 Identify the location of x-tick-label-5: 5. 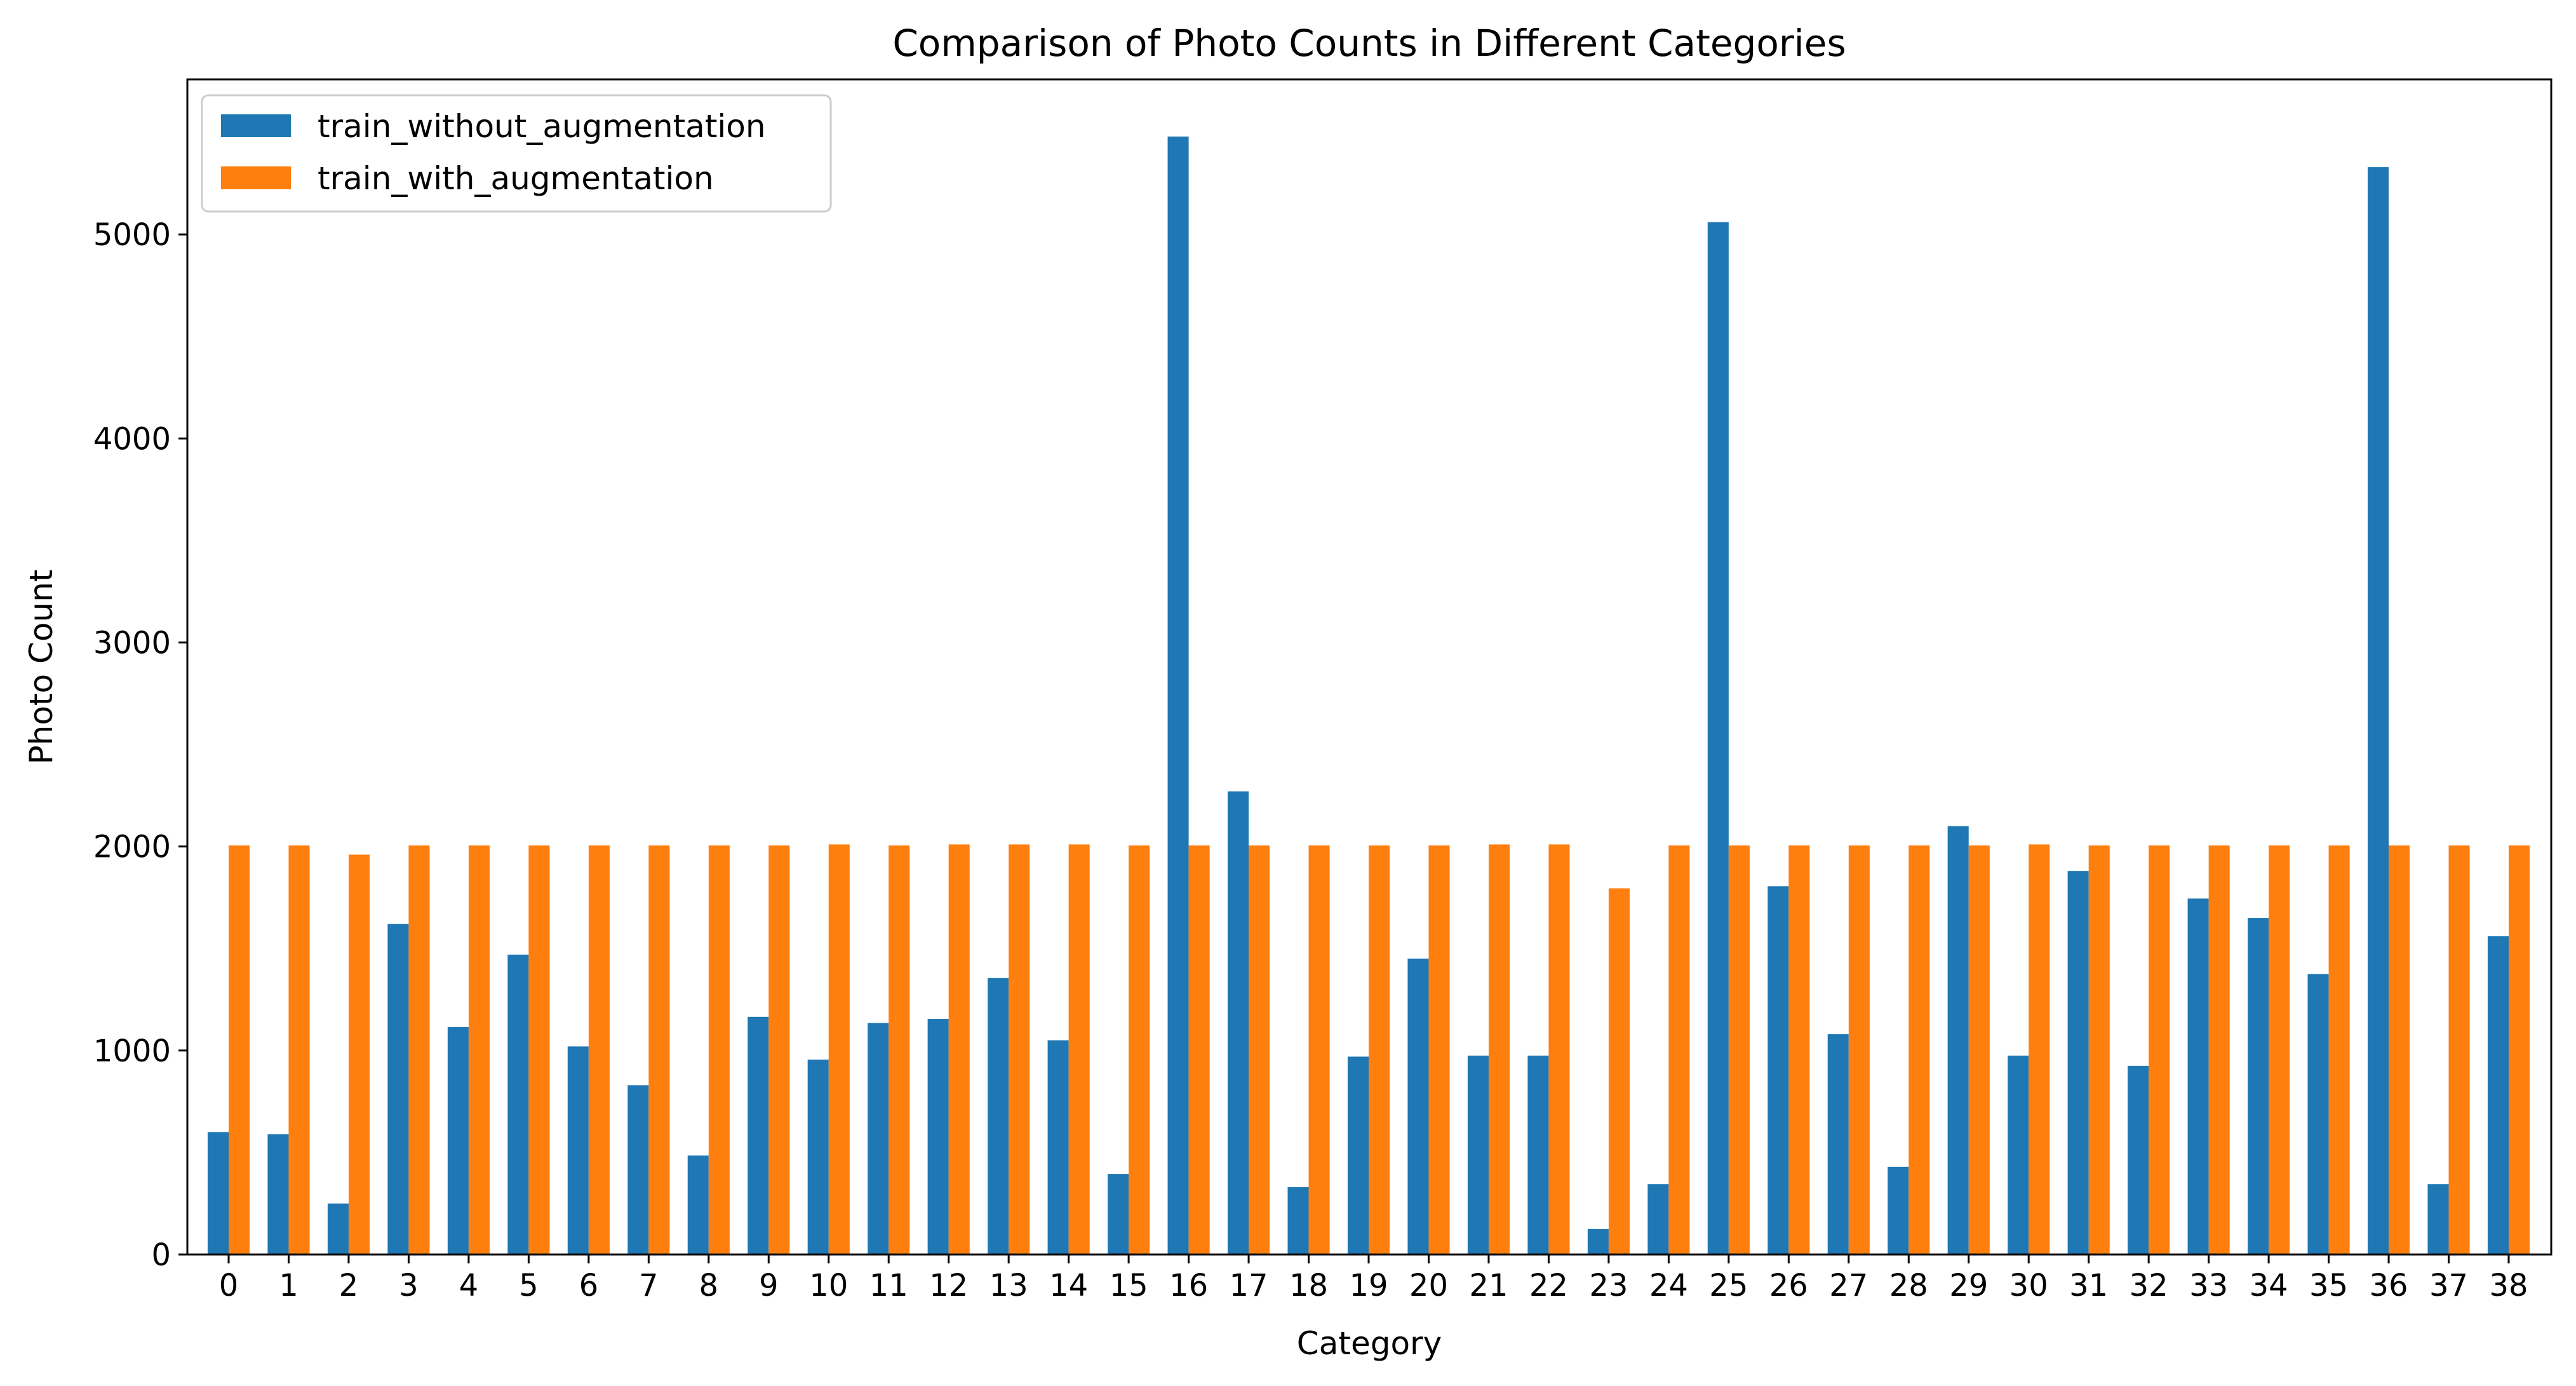
(529, 1286).